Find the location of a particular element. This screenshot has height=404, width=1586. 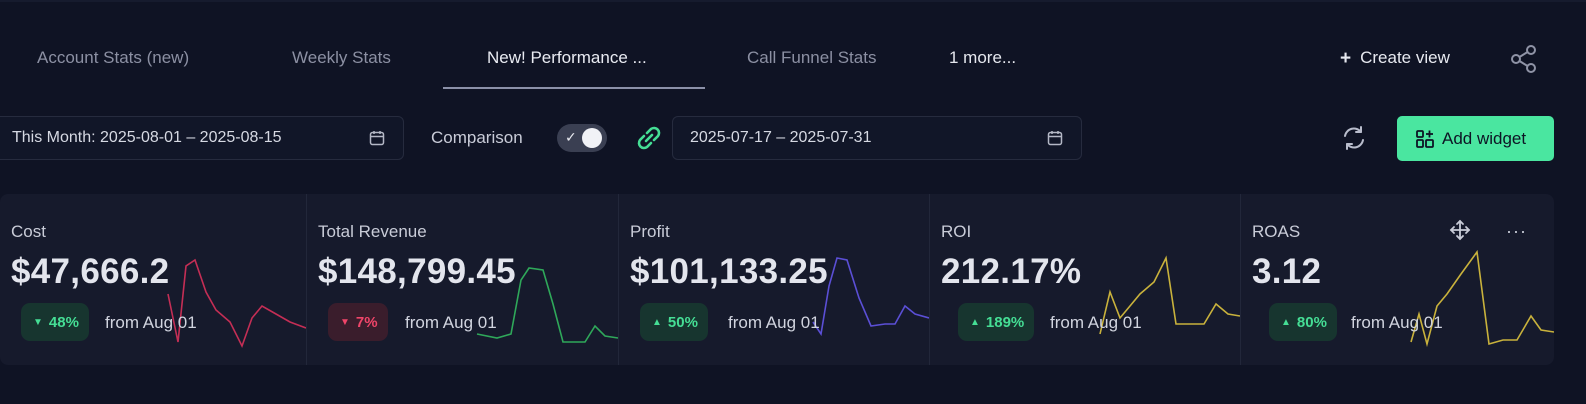

active-tab-indicator is located at coordinates (574, 88).